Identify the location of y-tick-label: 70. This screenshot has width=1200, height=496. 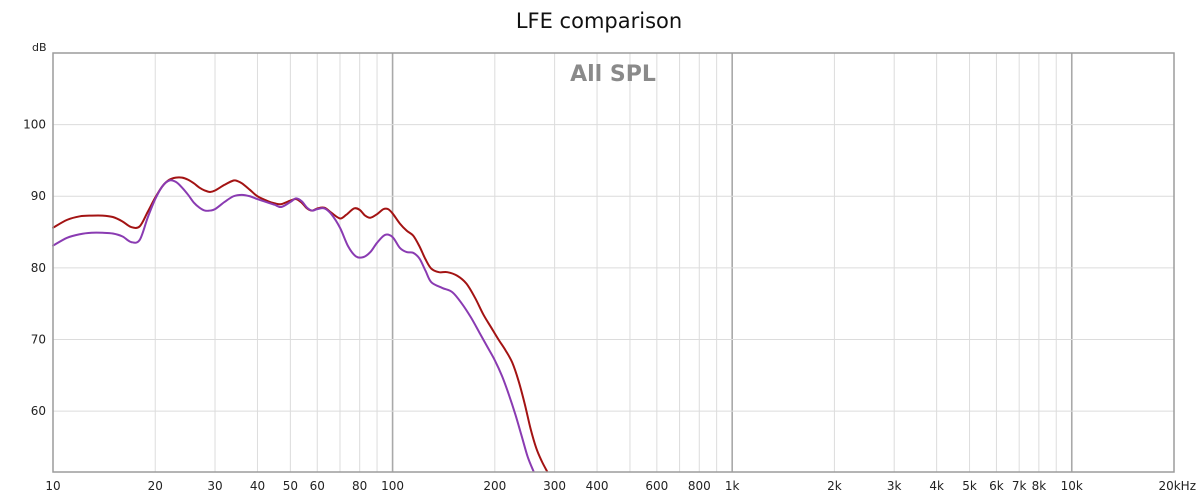
(38, 339).